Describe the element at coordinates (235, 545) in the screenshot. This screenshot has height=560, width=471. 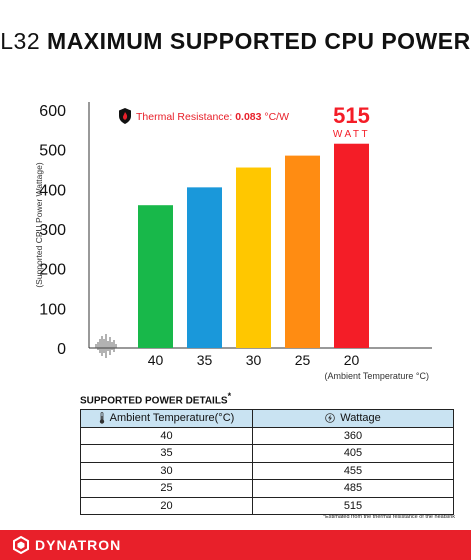
I see `footer-bar: DYNATRON` at that location.